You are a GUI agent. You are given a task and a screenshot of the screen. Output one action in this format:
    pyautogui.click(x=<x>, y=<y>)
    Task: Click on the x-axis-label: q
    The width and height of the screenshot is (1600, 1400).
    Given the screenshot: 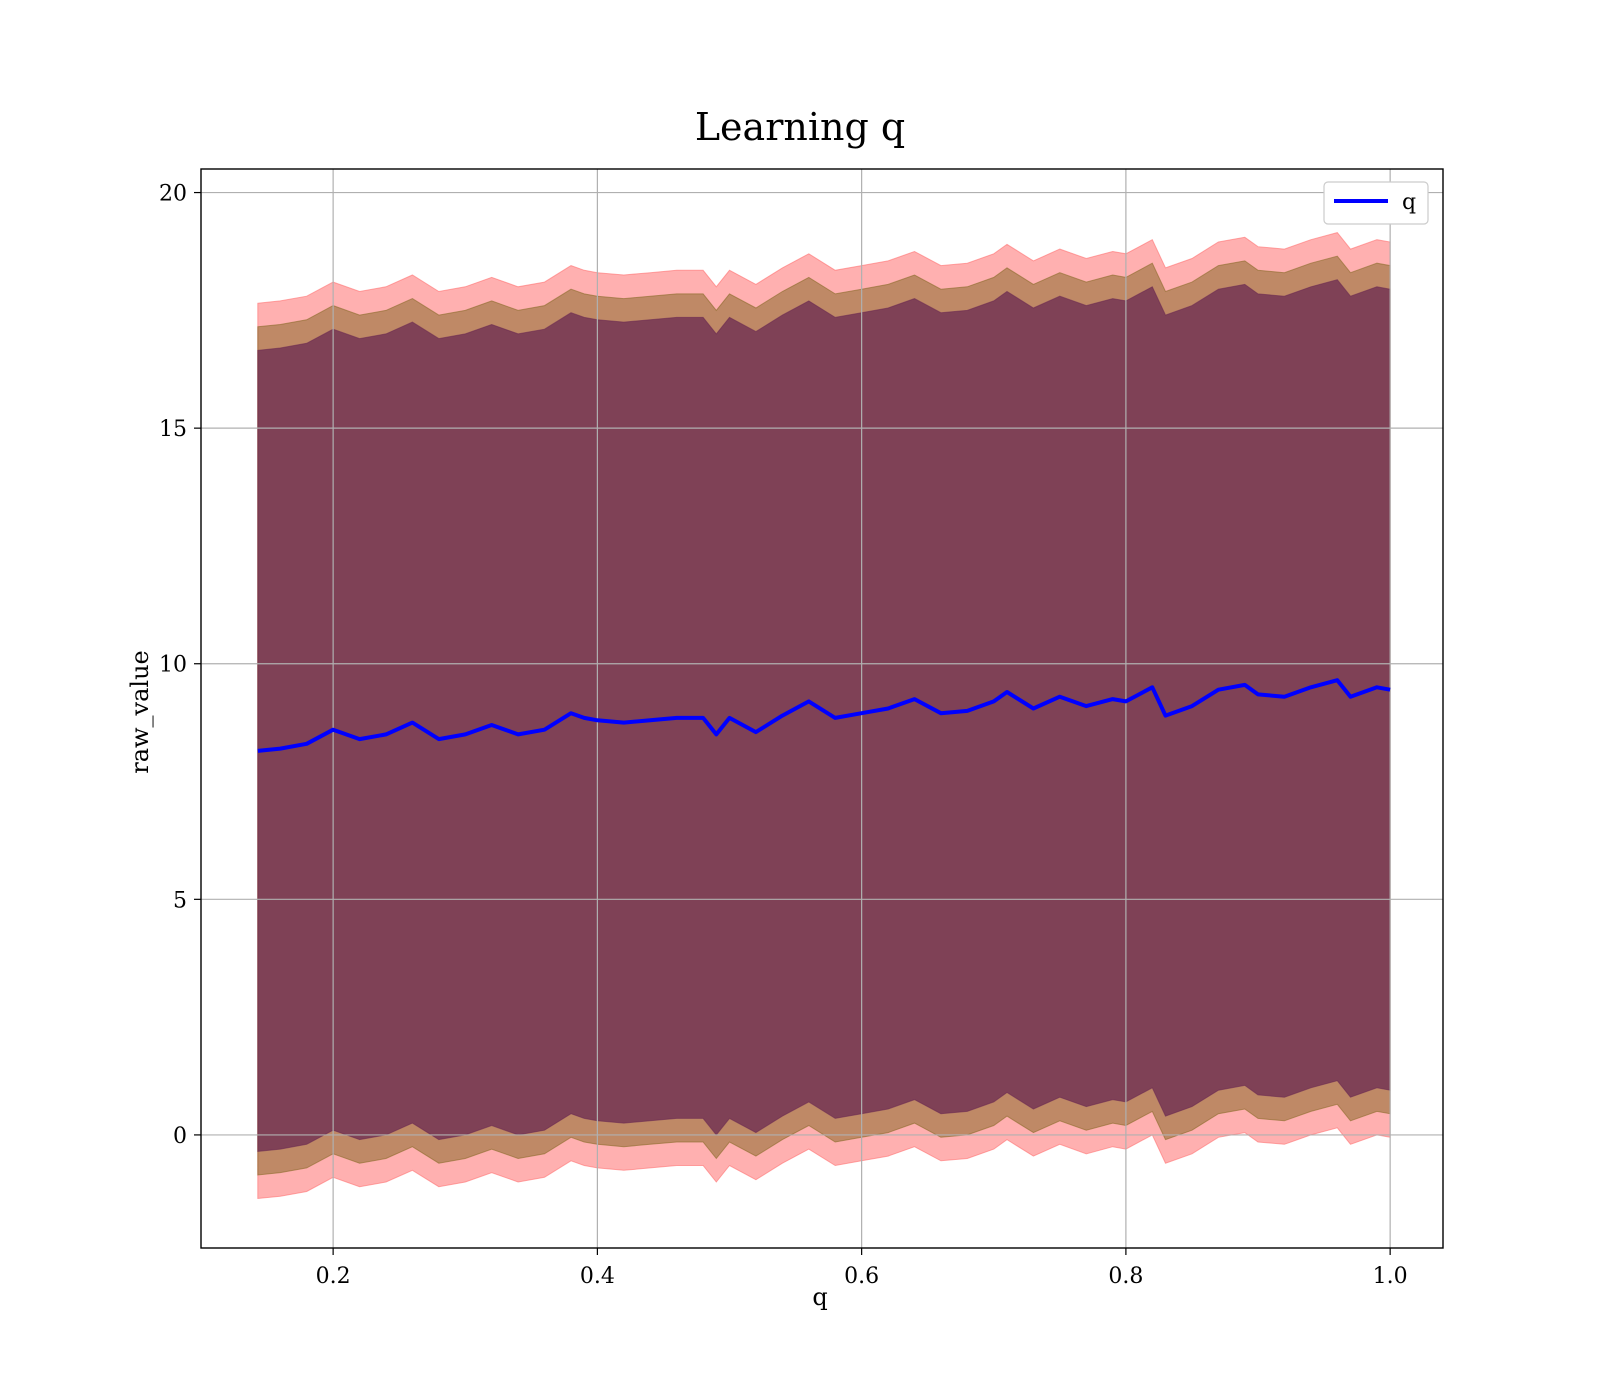 What is the action you would take?
    pyautogui.click(x=819, y=1297)
    